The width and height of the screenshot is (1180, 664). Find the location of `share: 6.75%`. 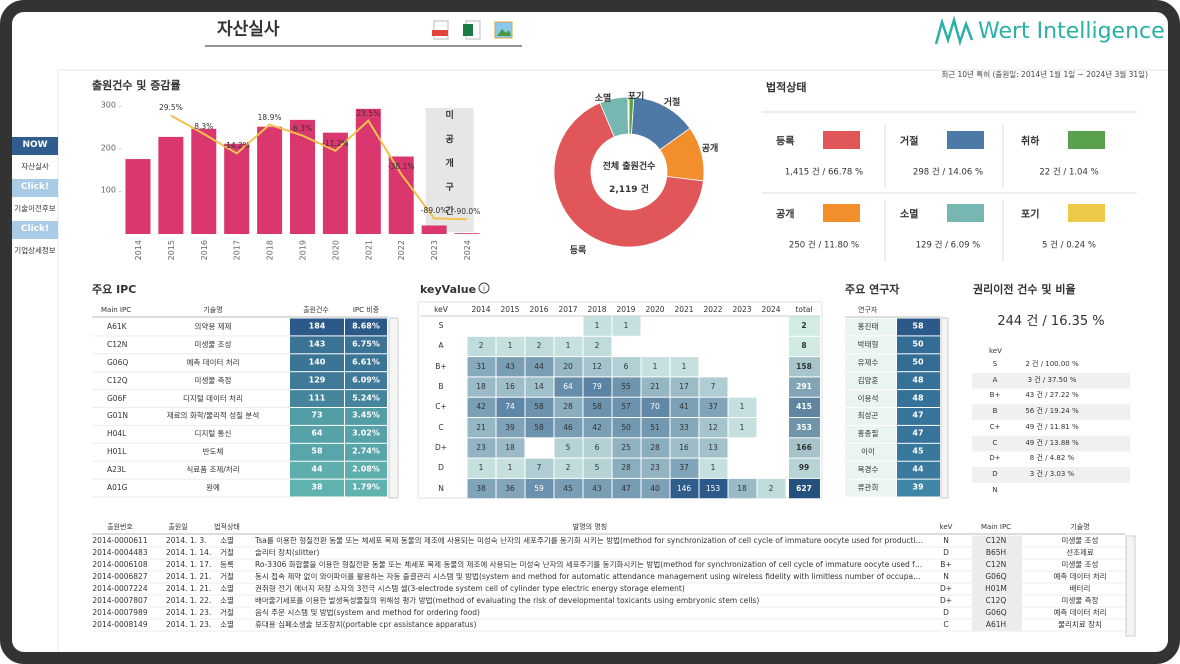

share: 6.75% is located at coordinates (366, 344).